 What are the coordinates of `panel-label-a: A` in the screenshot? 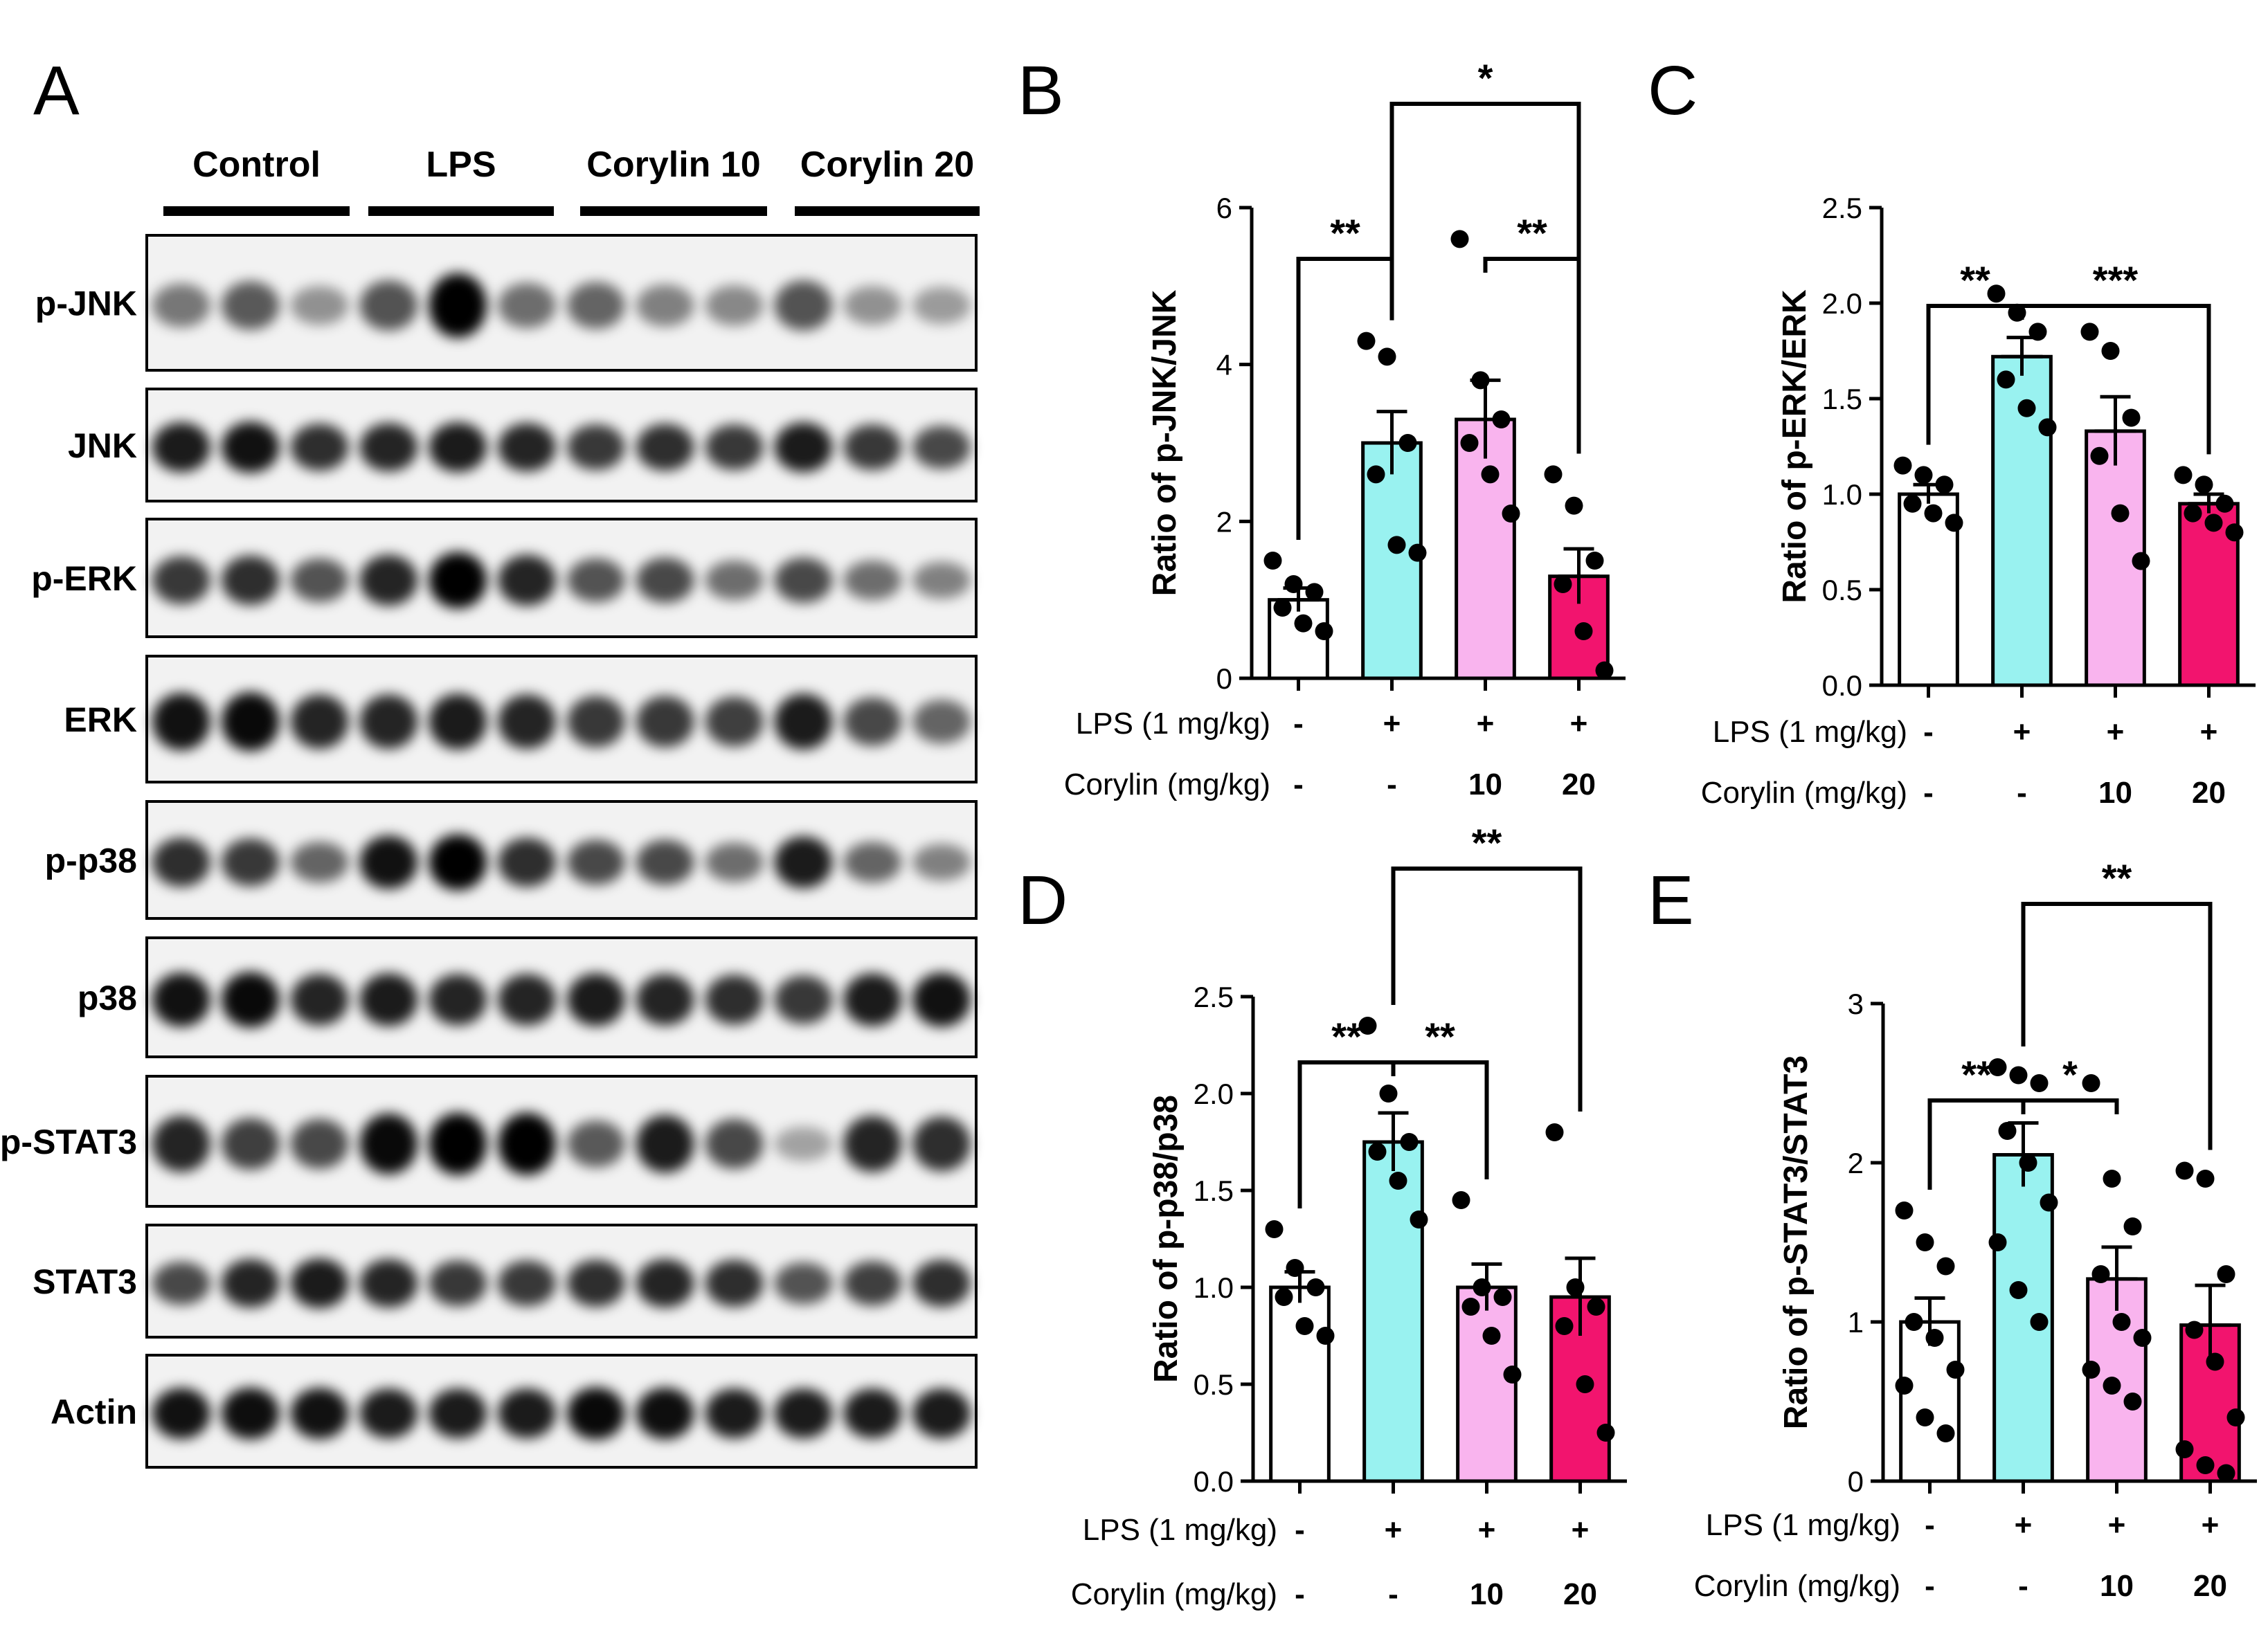 It's located at (56, 90).